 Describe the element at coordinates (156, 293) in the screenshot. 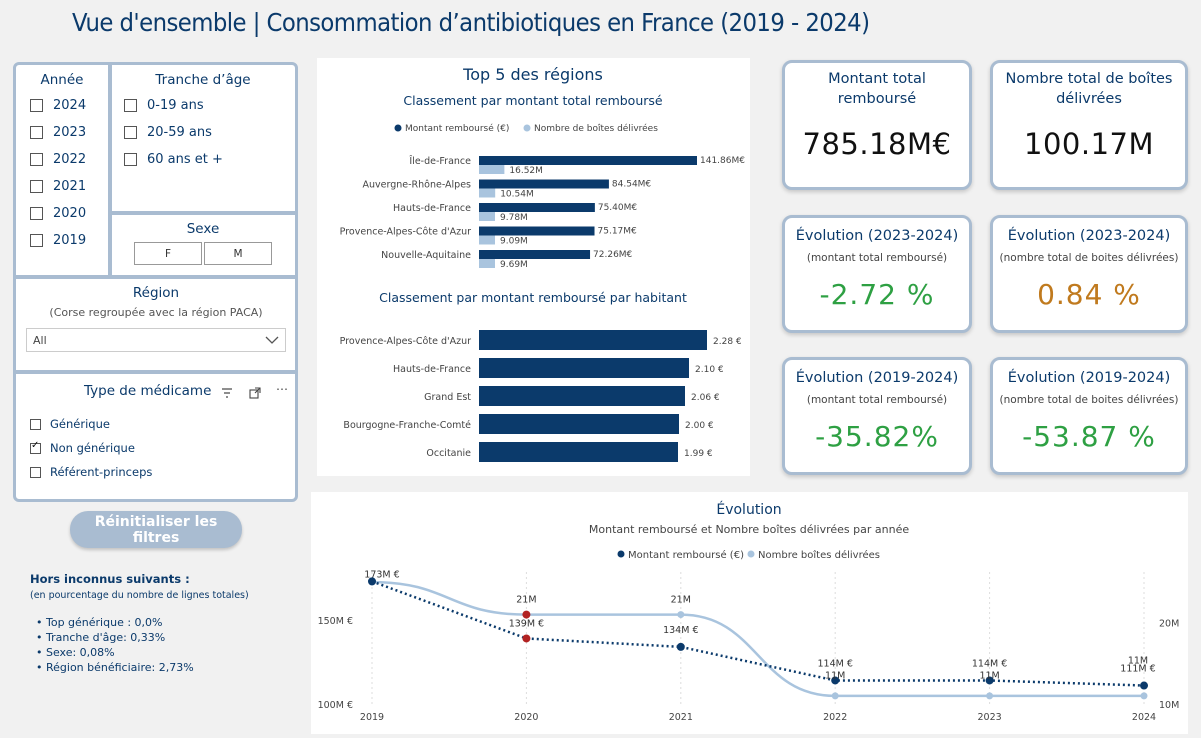

I see `region-slicer-title: Région` at that location.